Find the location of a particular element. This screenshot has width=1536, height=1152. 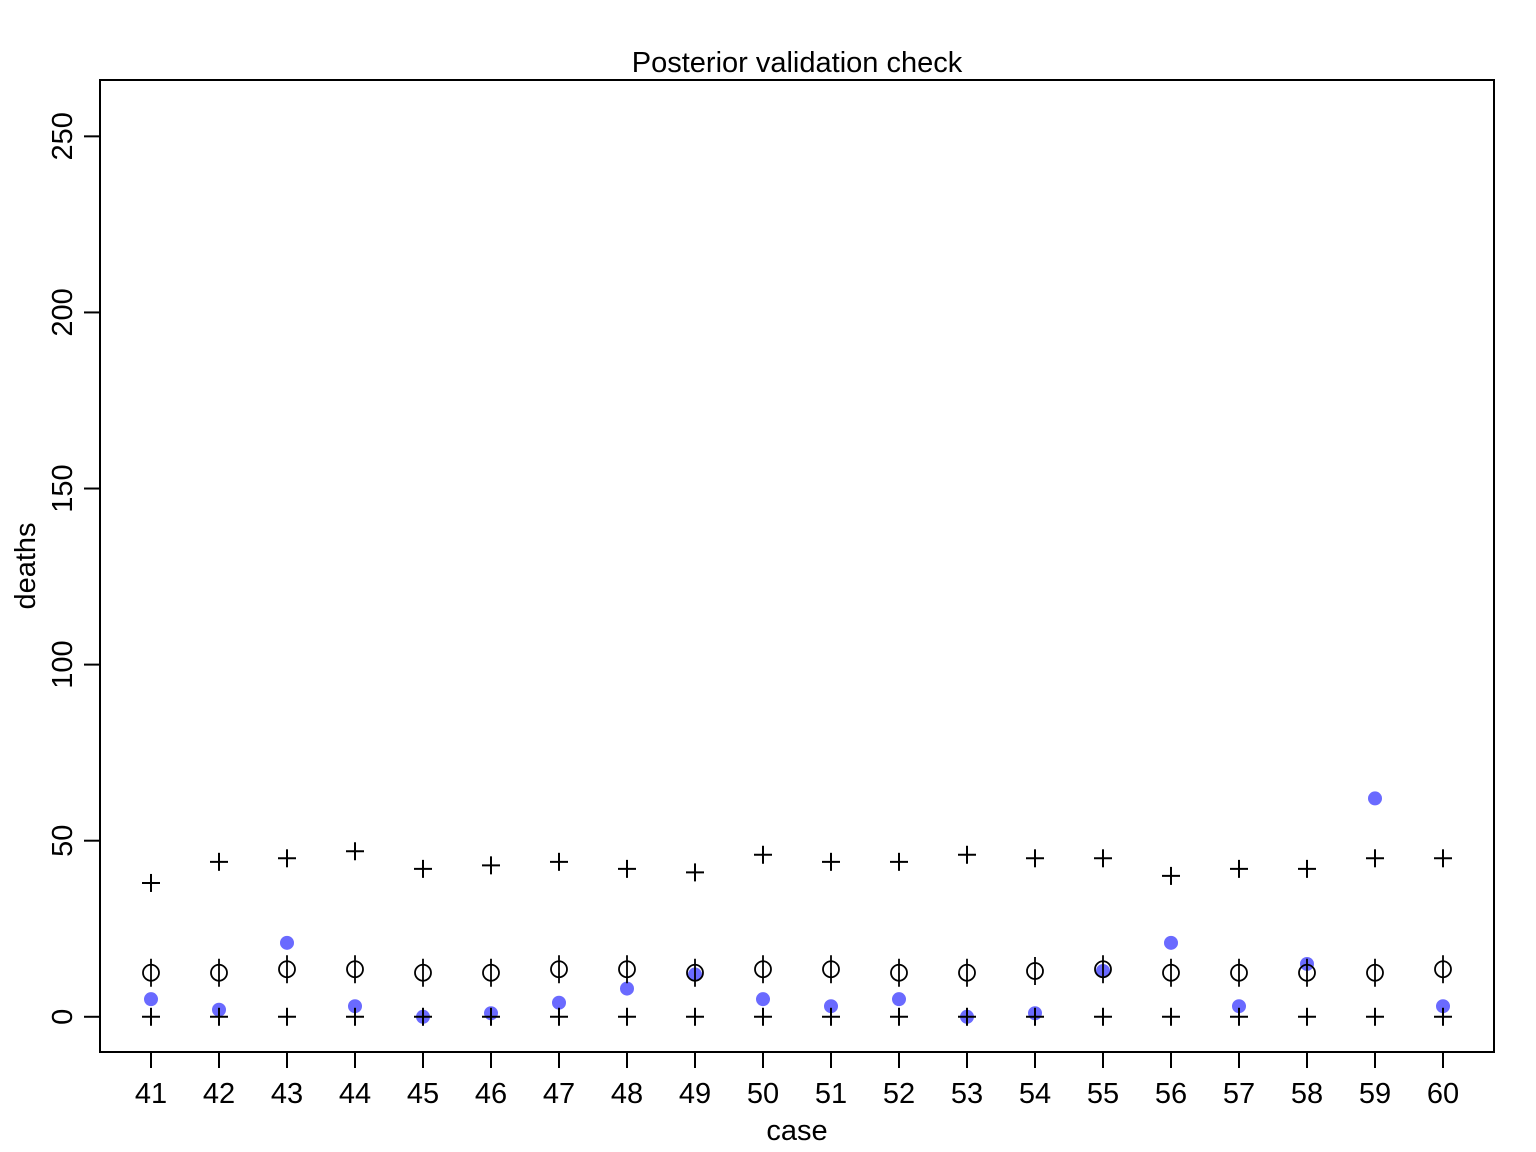

y-tick-label: 50 is located at coordinates (63, 841).